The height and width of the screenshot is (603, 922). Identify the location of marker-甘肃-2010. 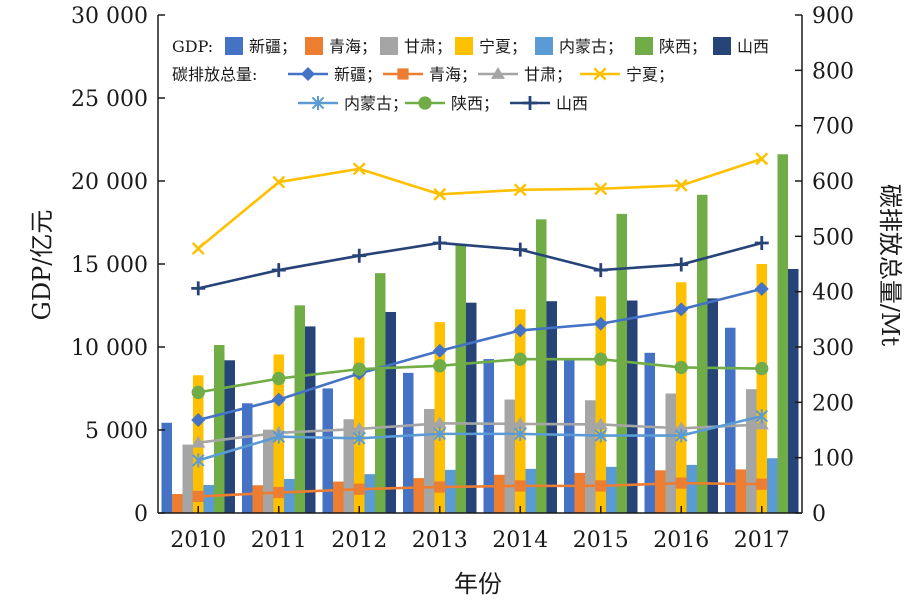
(198, 441).